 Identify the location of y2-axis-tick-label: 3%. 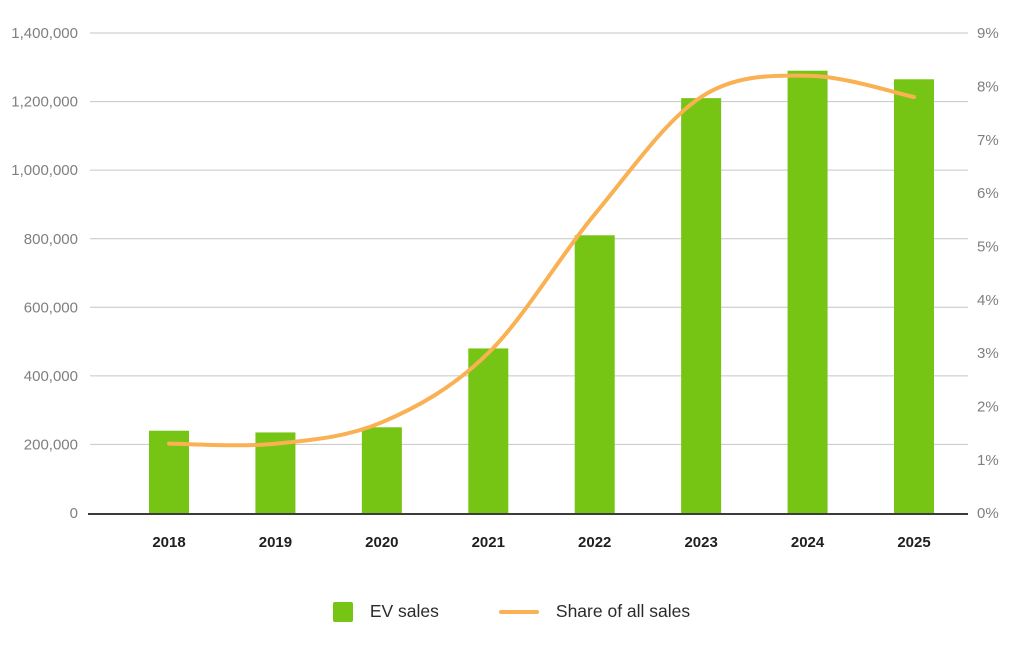
(988, 353).